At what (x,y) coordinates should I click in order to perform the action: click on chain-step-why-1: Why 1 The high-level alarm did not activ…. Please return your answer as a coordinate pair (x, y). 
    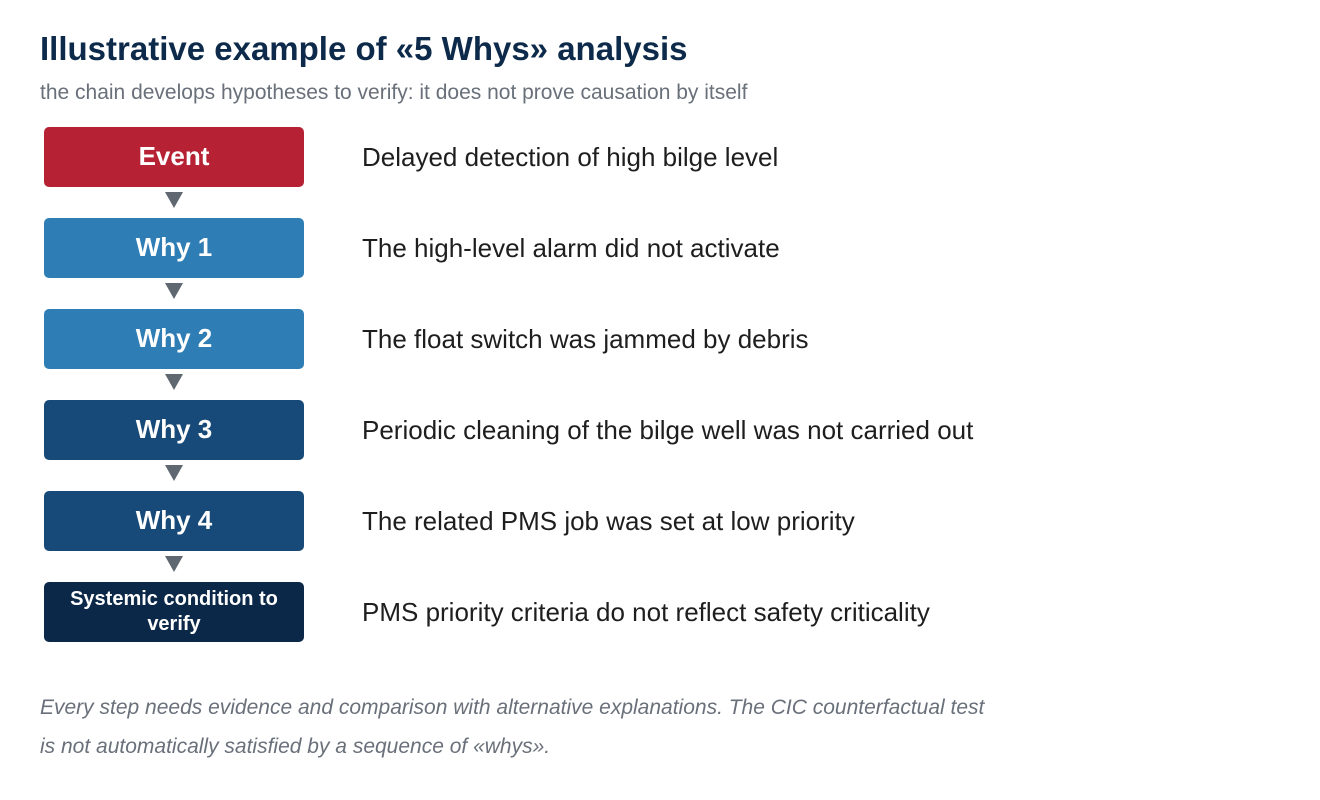
    Looking at the image, I should click on (682, 248).